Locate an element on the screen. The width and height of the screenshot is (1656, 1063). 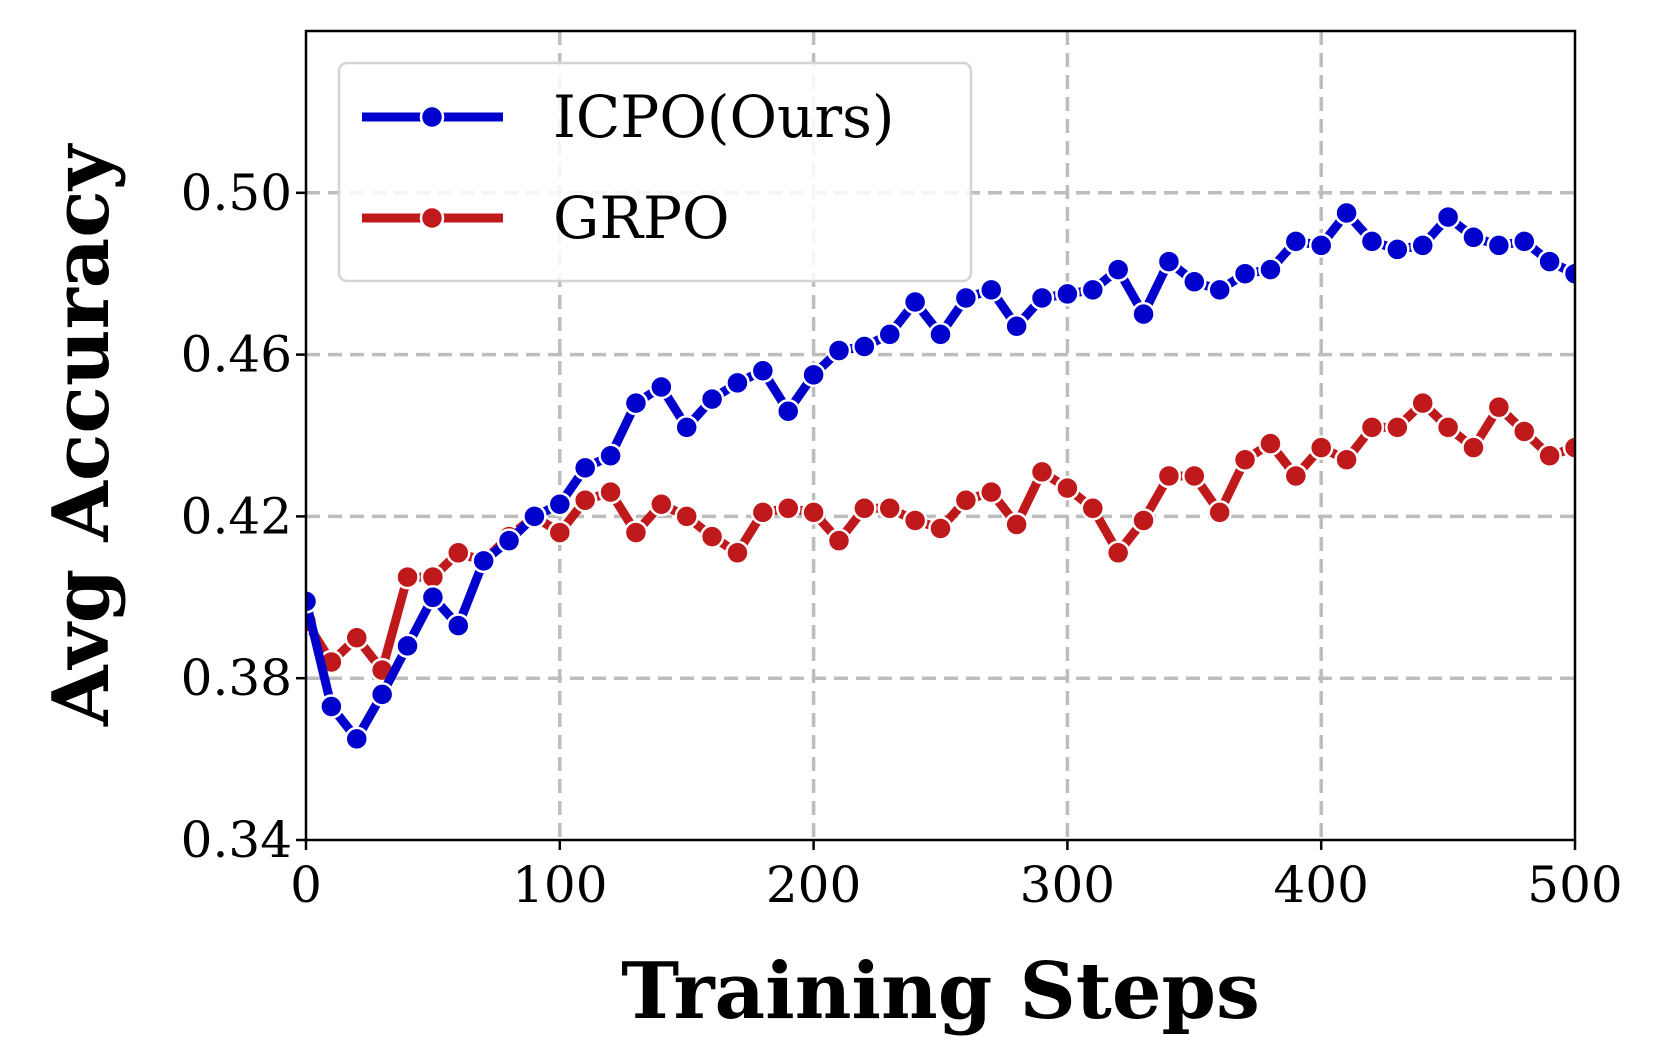
y-tick-label: 0.46 is located at coordinates (236, 355).